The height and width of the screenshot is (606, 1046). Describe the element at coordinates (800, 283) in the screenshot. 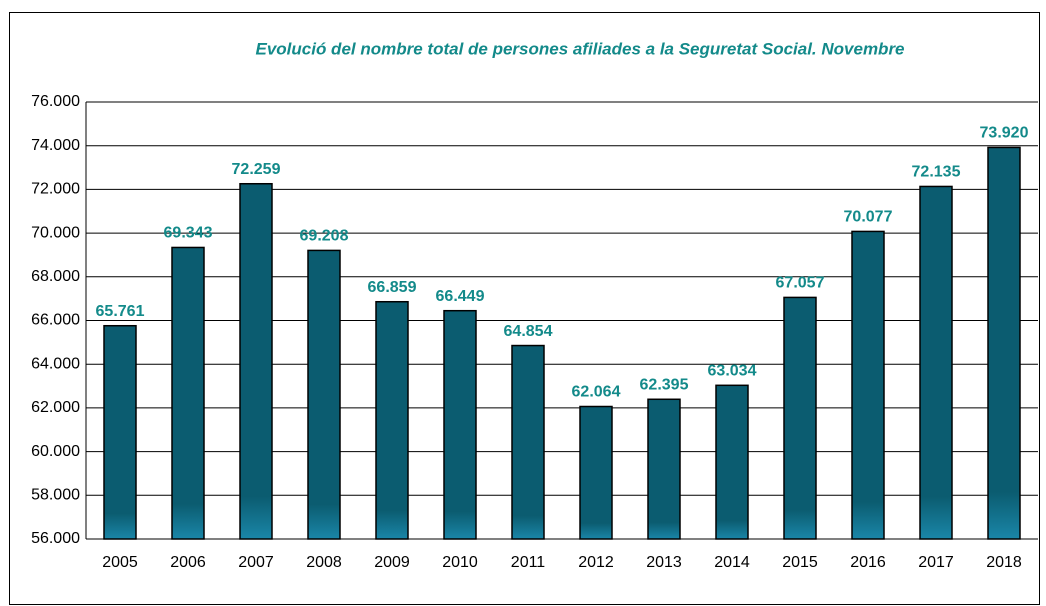

I see `value-label: 67.057` at that location.